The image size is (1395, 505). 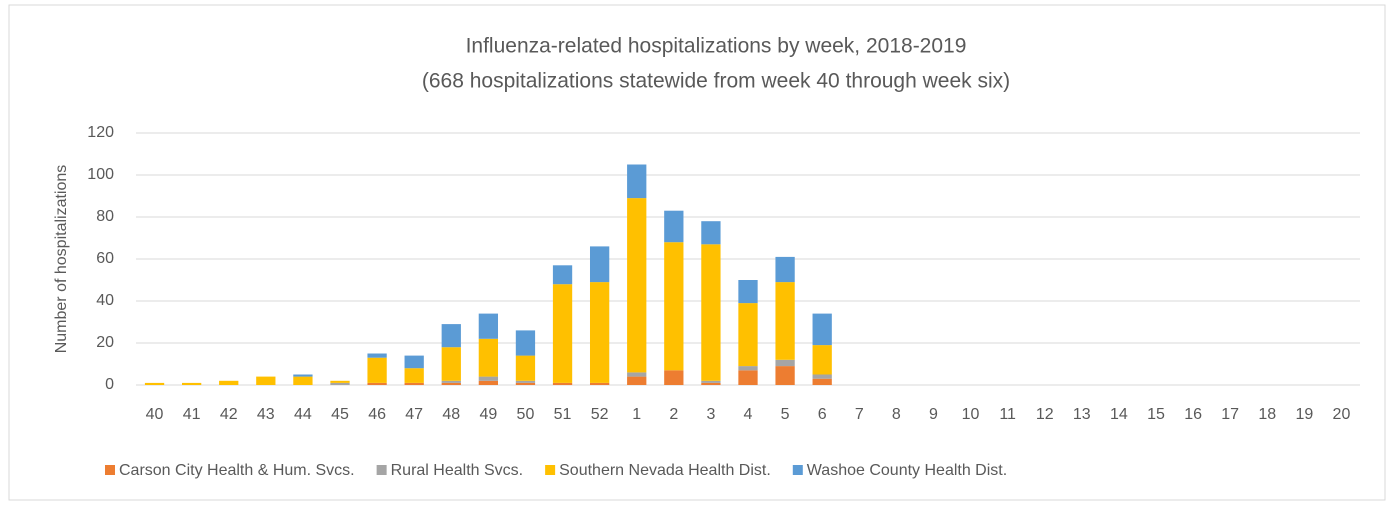 What do you see at coordinates (673, 414) in the screenshot?
I see `x-tick-label: 2` at bounding box center [673, 414].